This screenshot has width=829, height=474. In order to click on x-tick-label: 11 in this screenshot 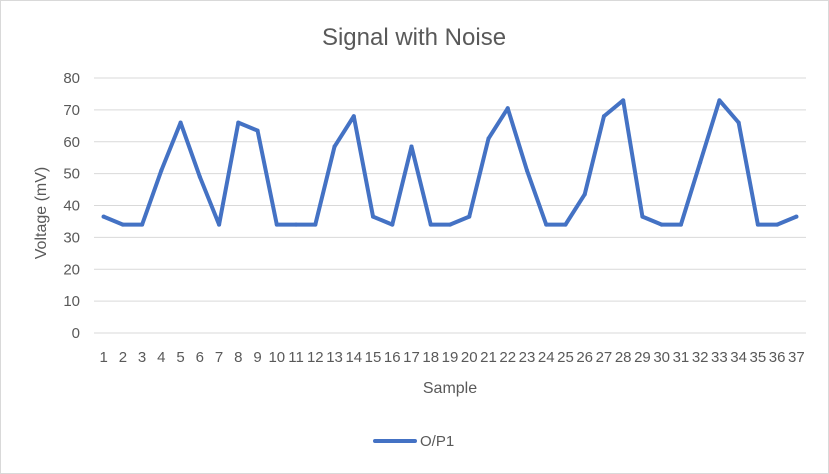, I will do `click(296, 357)`.